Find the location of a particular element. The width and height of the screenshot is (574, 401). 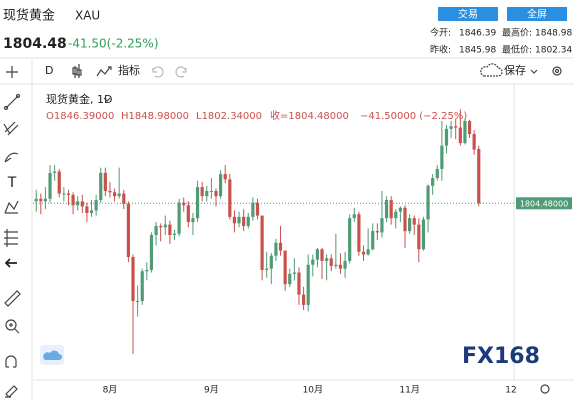

fullscreen-button-label: 全屏 is located at coordinates (537, 14).